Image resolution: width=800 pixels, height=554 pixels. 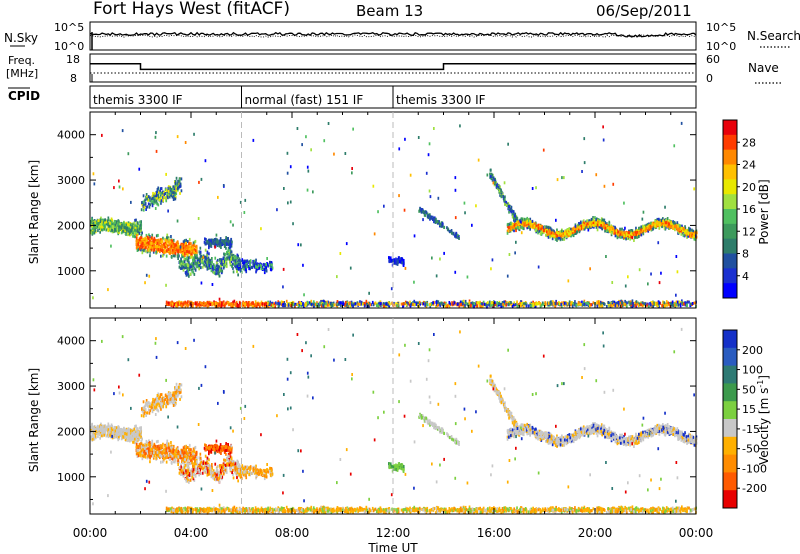 I want to click on frequency-trace, so click(x=393, y=67).